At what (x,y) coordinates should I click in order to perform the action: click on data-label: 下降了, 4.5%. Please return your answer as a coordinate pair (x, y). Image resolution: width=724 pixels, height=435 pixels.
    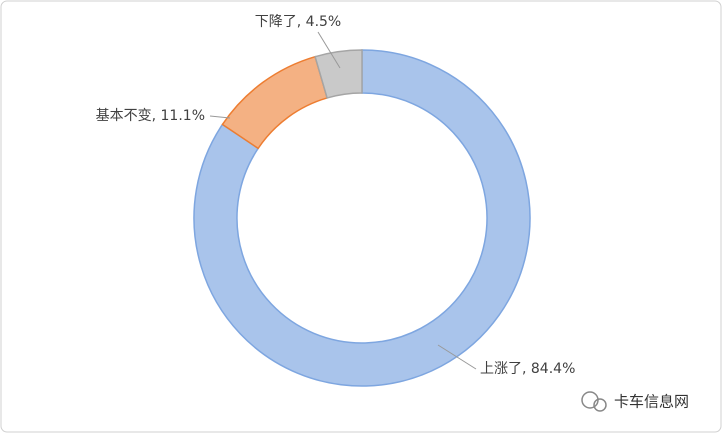
    Looking at the image, I should click on (298, 22).